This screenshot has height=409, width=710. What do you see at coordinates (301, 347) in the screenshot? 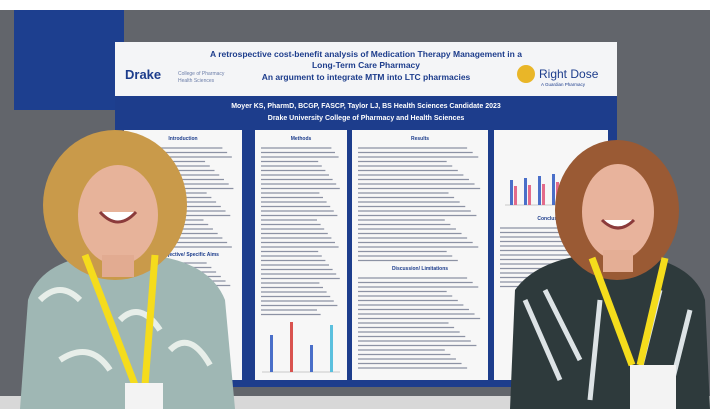
I see `poster-graph` at bounding box center [301, 347].